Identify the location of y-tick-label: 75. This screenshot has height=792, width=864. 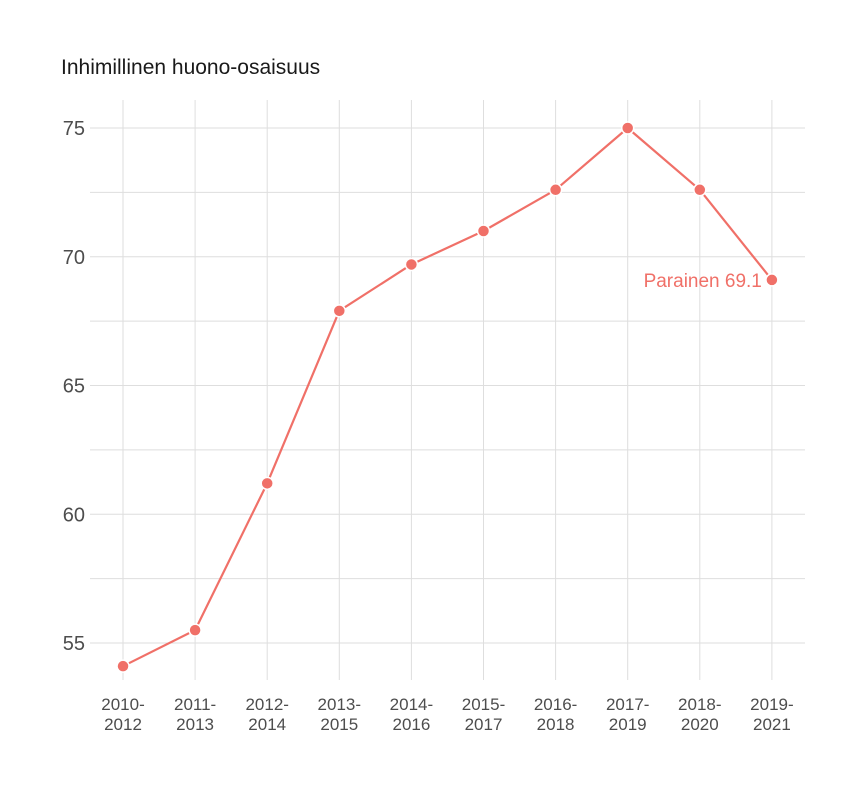
(74, 129).